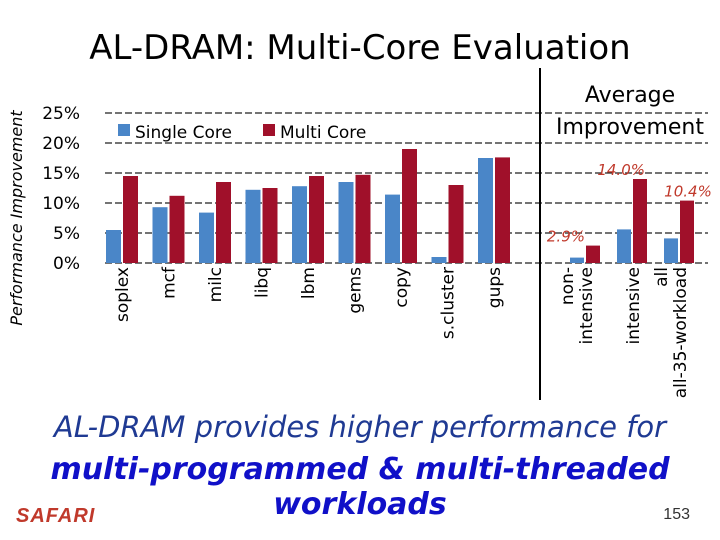  What do you see at coordinates (66, 264) in the screenshot?
I see `y-tick-label: 0%` at bounding box center [66, 264].